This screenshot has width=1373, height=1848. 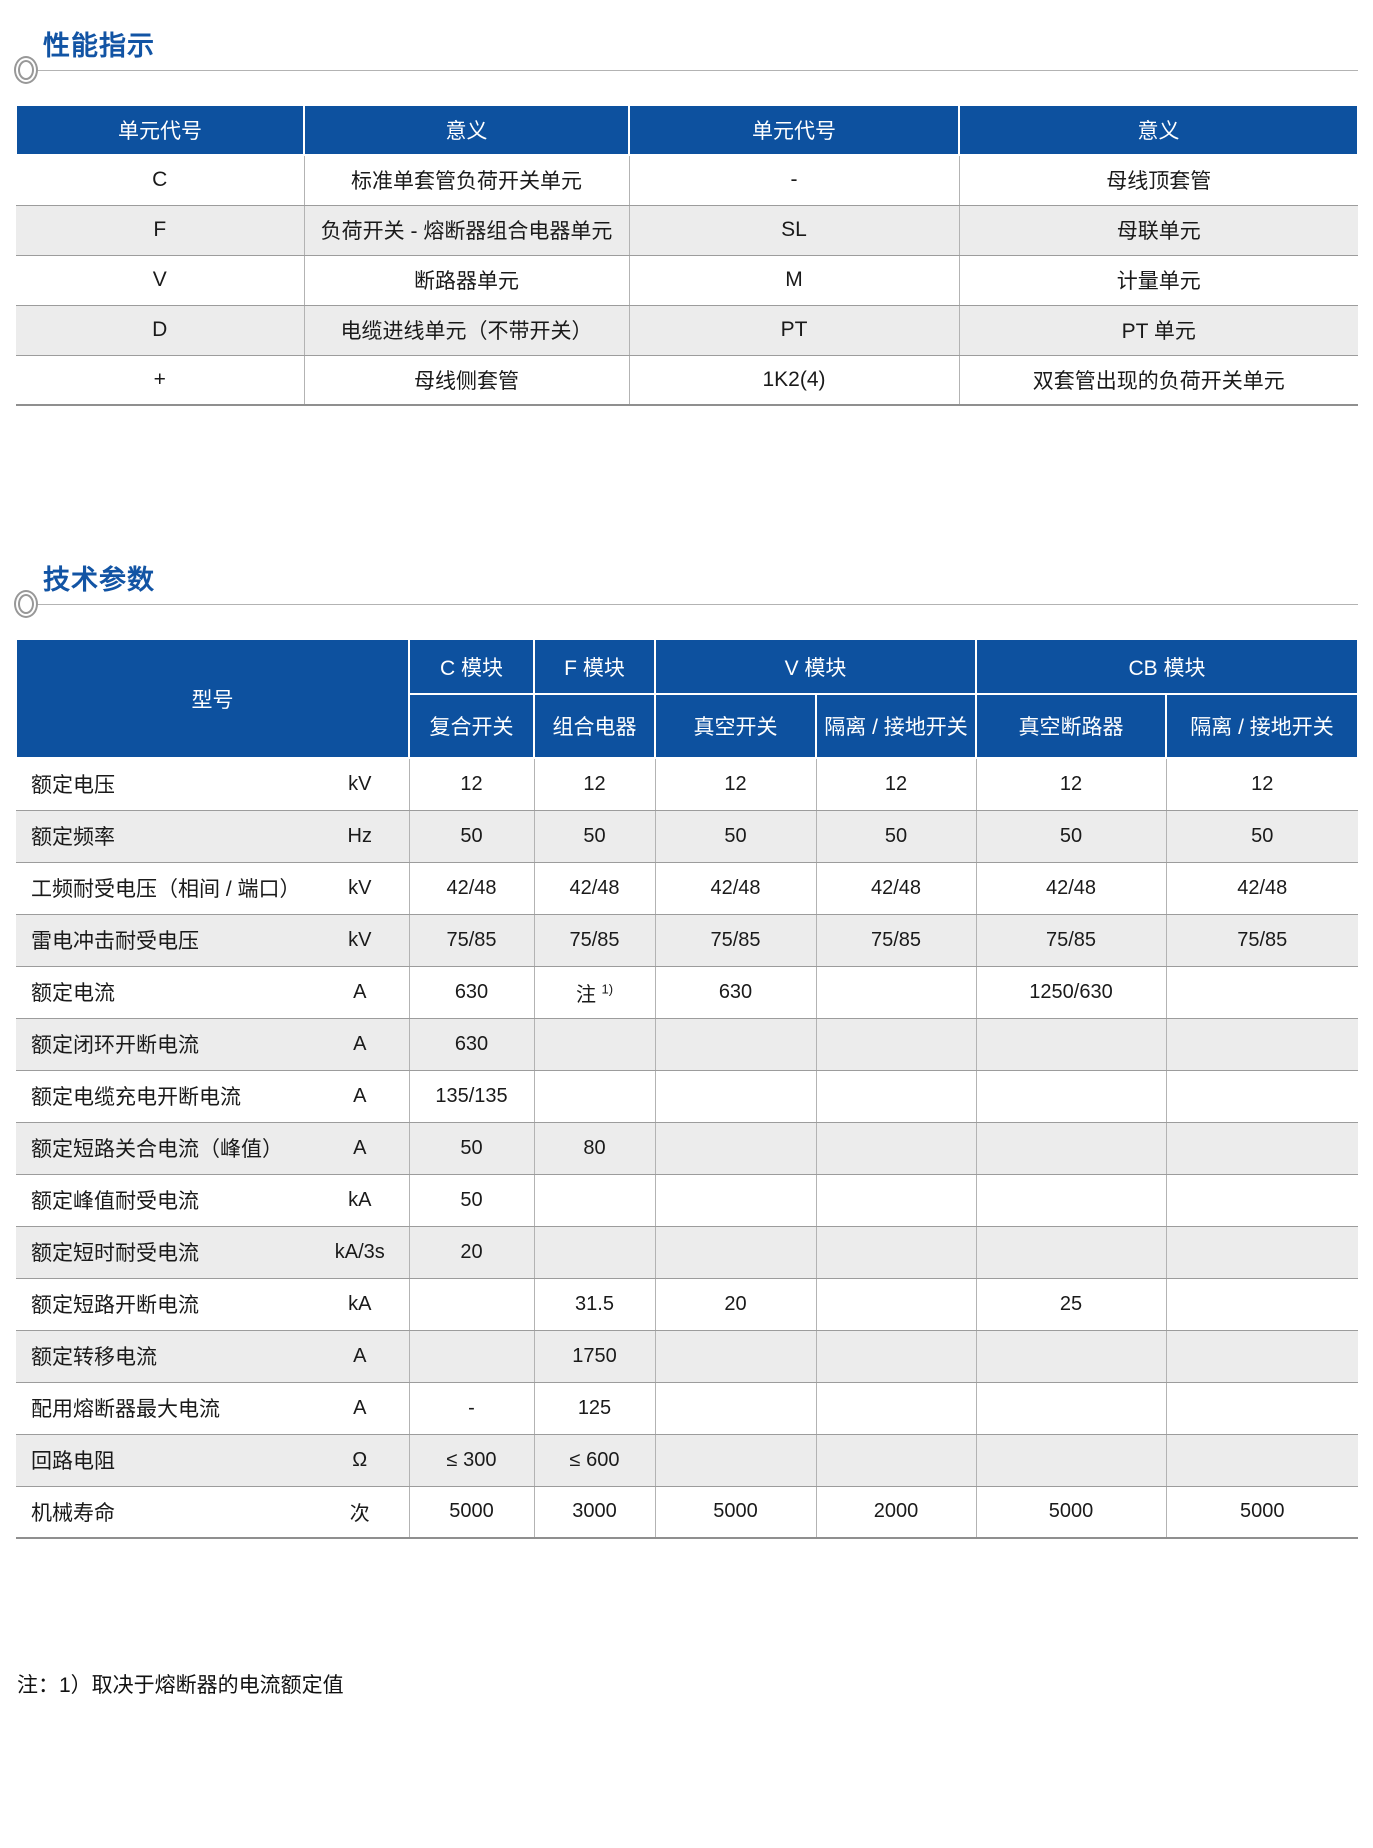 I want to click on param-unit-cell: 次, so click(x=360, y=1512).